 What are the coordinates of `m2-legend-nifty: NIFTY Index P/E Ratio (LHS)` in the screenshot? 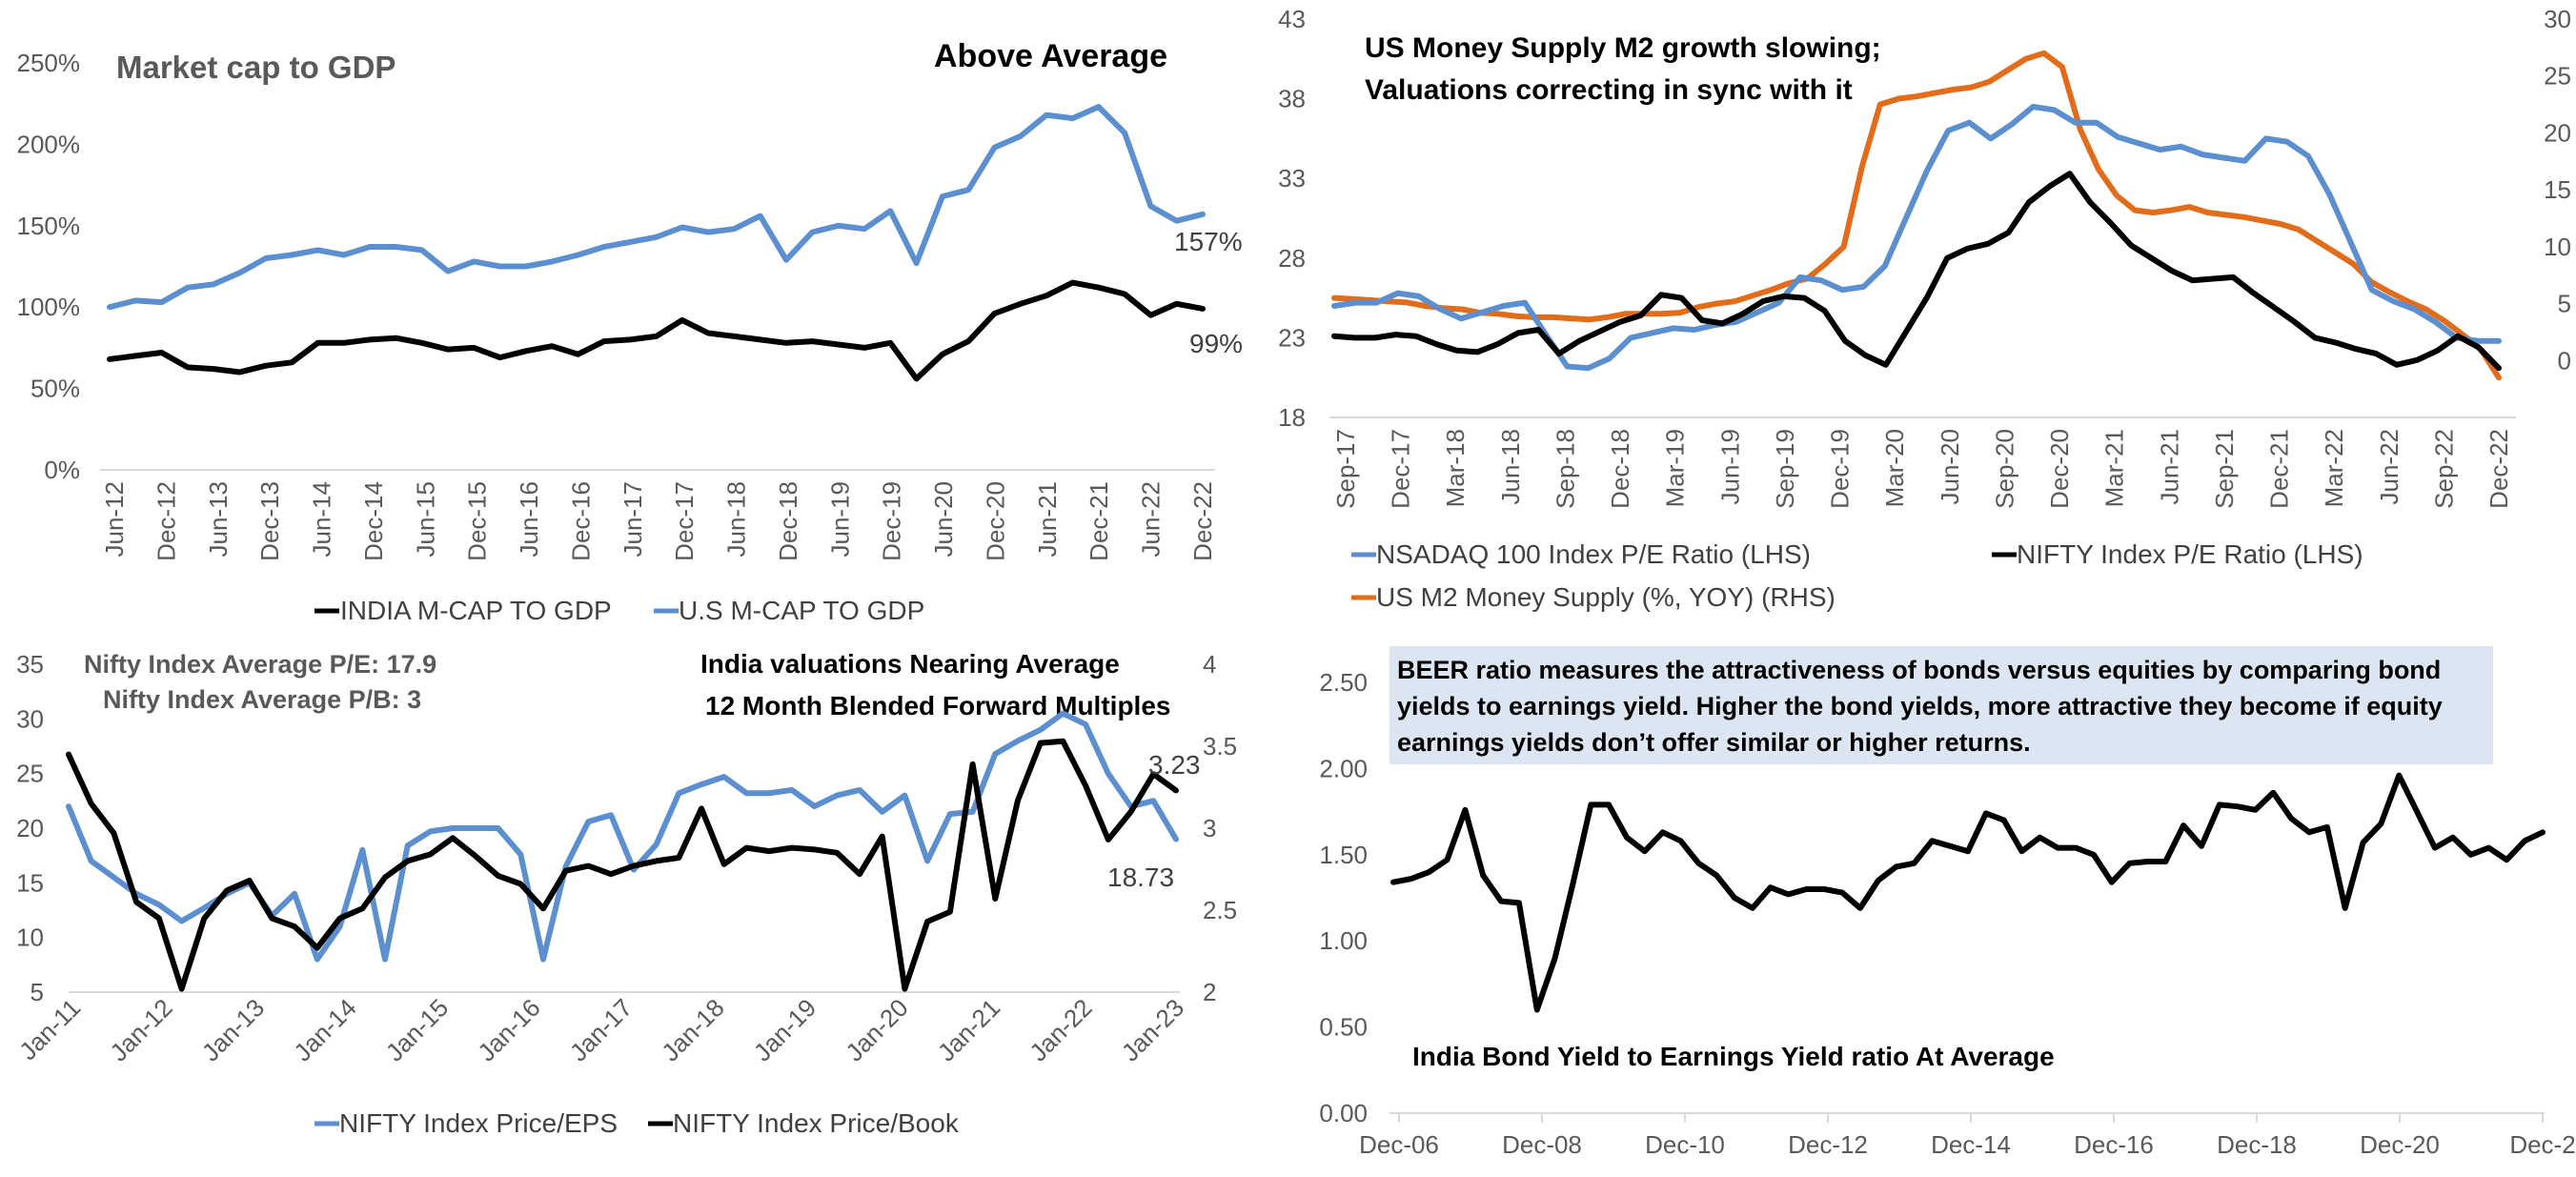 It's located at (2190, 554).